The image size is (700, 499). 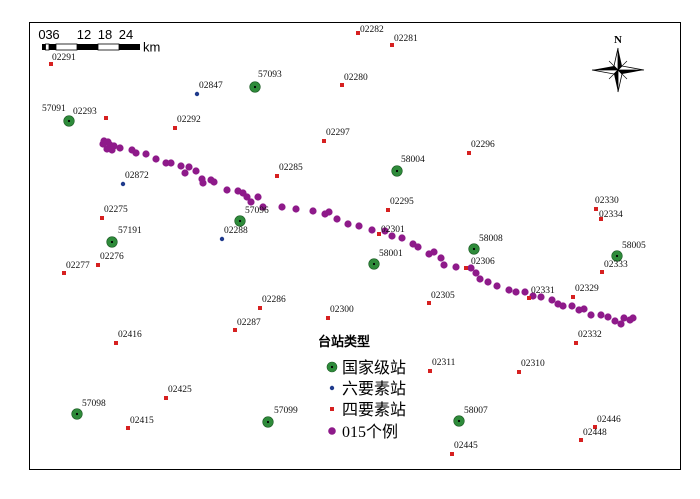 What do you see at coordinates (151, 47) in the screenshot?
I see `scale-unit: km` at bounding box center [151, 47].